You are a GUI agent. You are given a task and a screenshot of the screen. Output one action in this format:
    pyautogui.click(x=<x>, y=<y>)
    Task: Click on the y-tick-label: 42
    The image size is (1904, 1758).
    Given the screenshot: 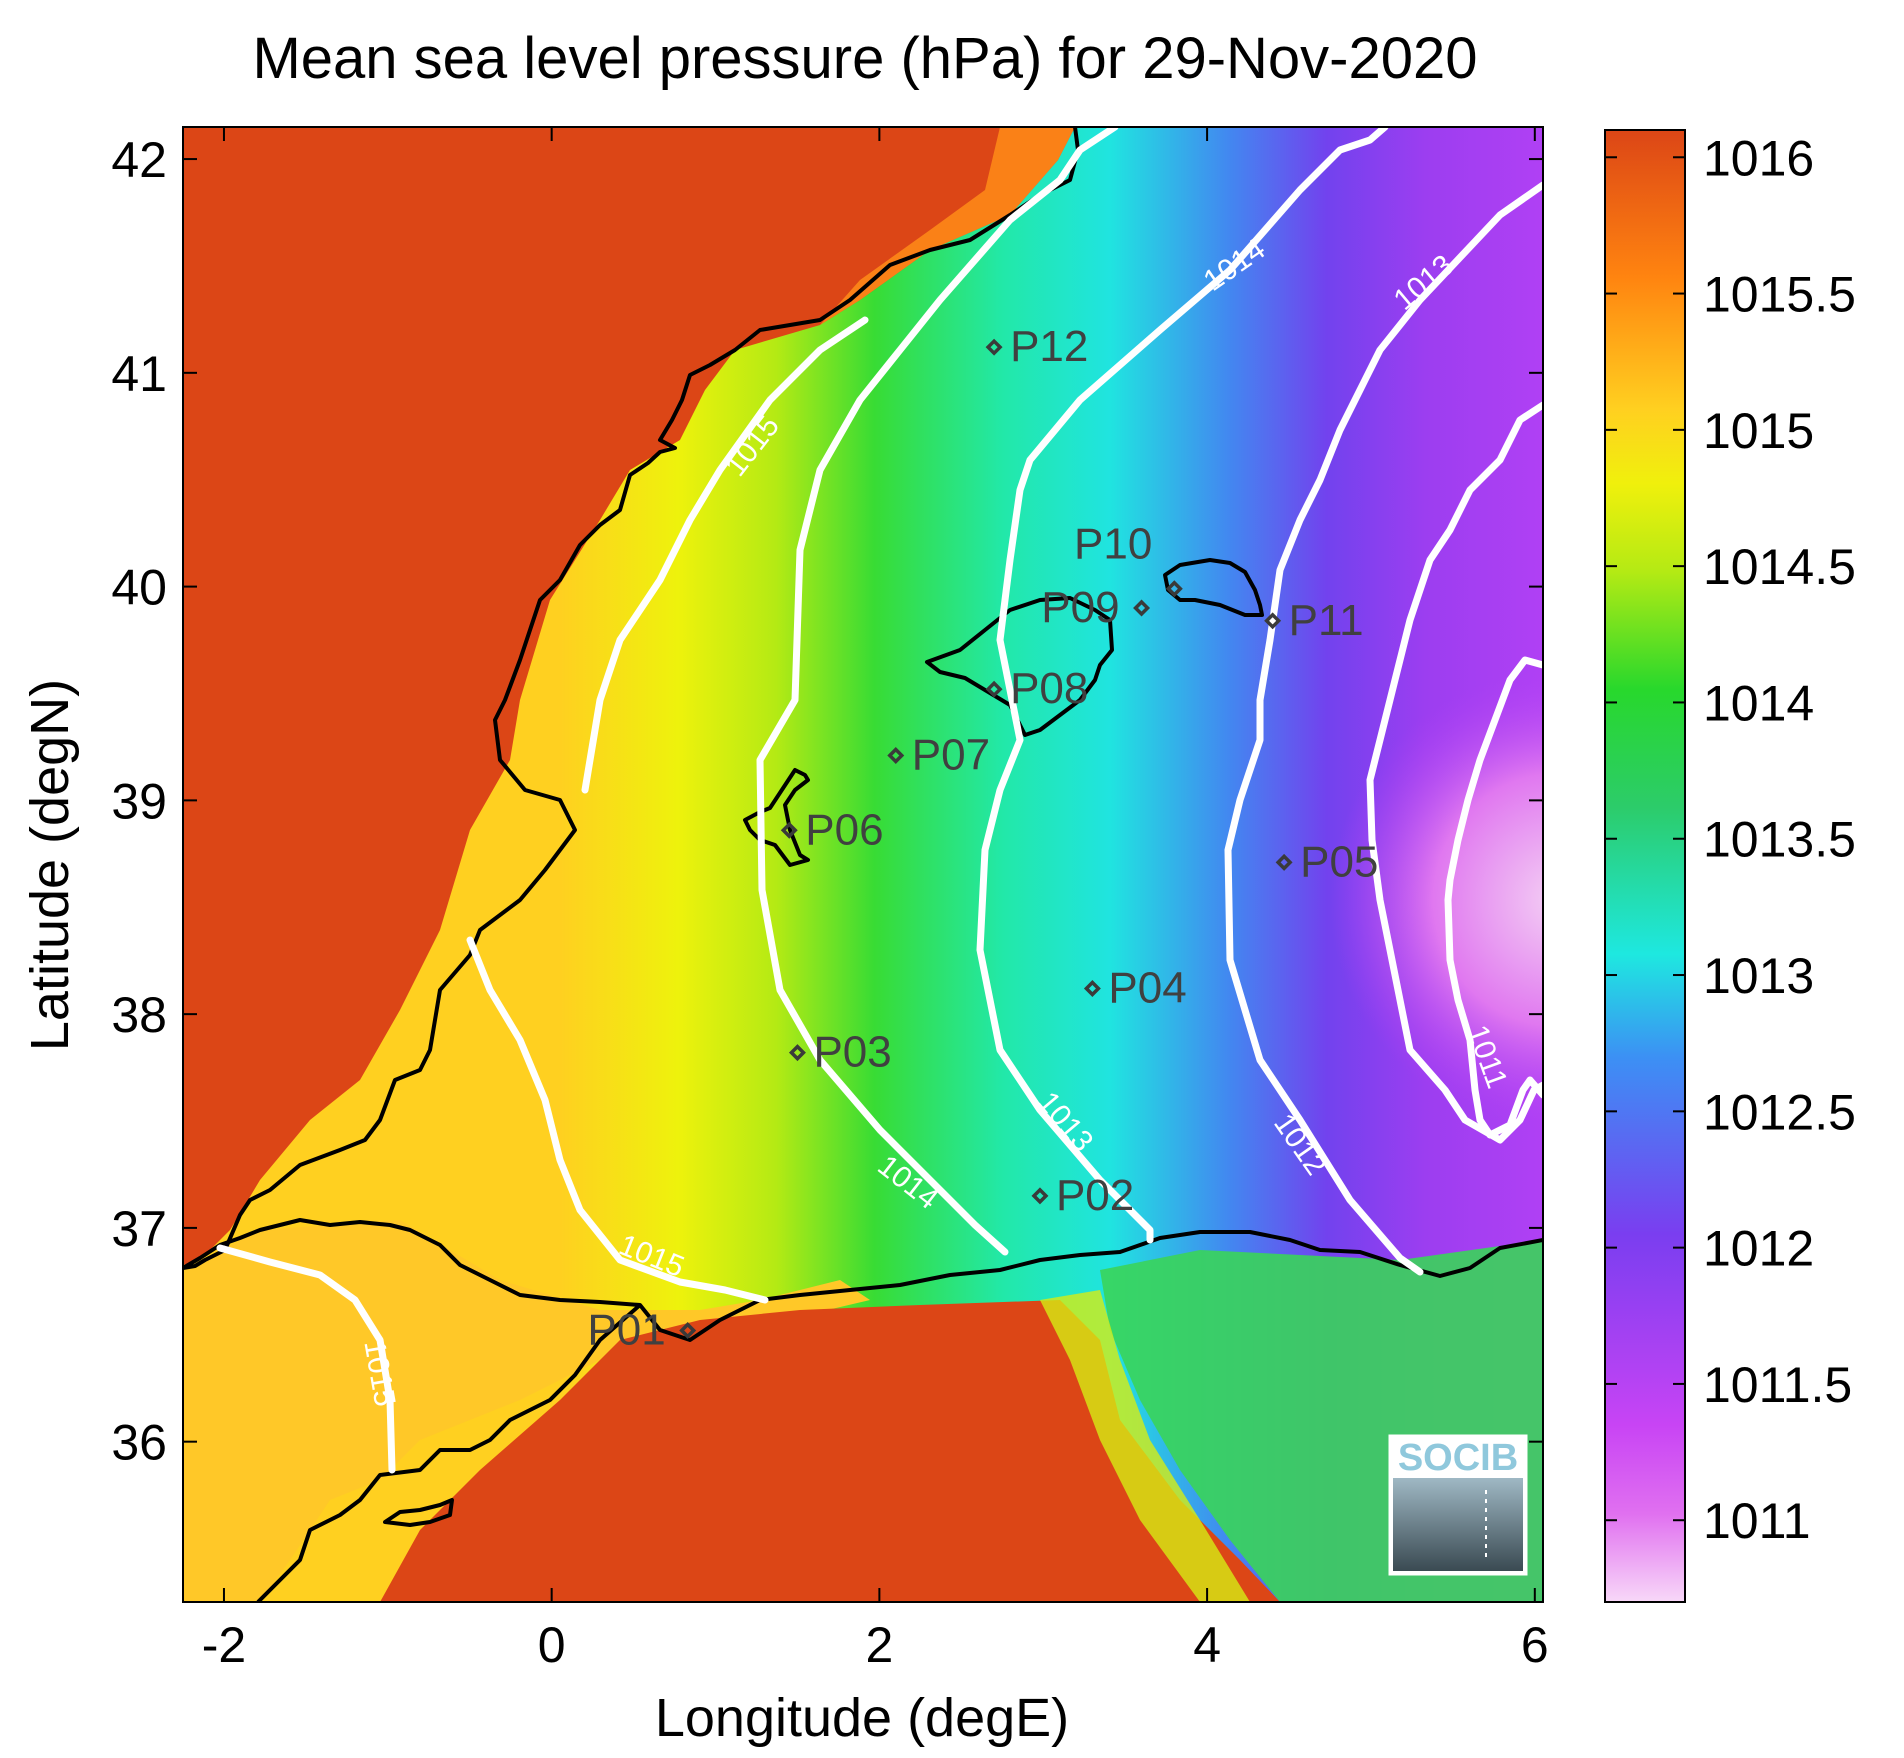 What is the action you would take?
    pyautogui.click(x=139, y=160)
    